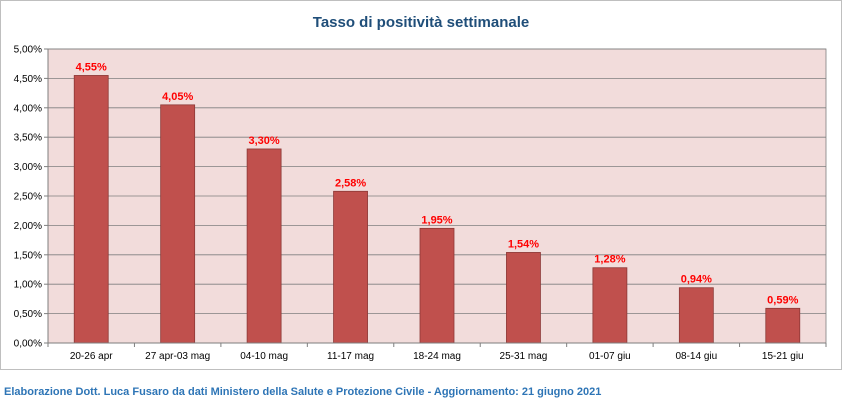 The width and height of the screenshot is (850, 409). Describe the element at coordinates (523, 244) in the screenshot. I see `data-label: 1,54%` at that location.